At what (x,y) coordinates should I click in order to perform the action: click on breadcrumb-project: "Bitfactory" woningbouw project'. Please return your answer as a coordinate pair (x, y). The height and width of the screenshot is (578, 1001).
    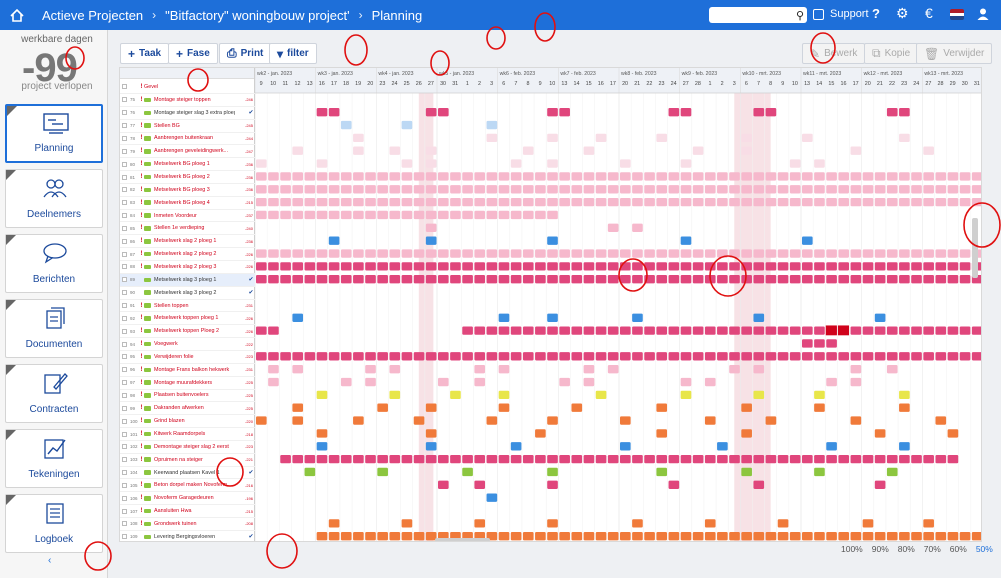
    Looking at the image, I should click on (257, 15).